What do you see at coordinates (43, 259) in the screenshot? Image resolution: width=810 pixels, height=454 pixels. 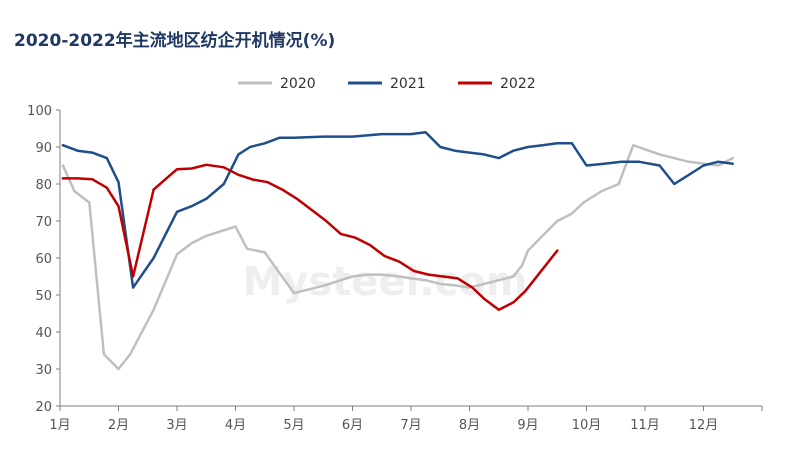 I see `y-tick-label: 60` at bounding box center [43, 259].